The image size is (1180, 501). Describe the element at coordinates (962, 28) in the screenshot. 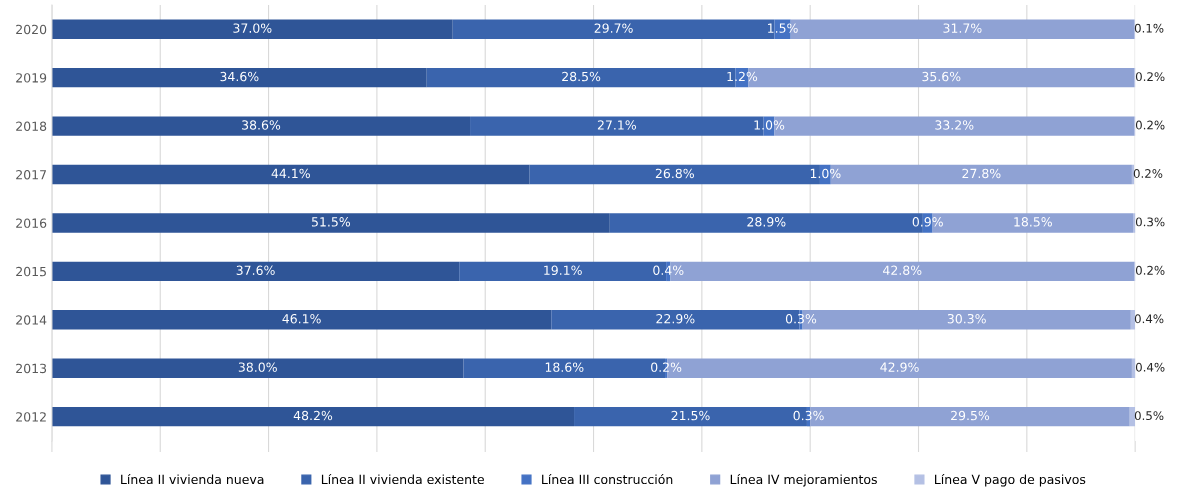

I see `data-label: 31.7%` at that location.